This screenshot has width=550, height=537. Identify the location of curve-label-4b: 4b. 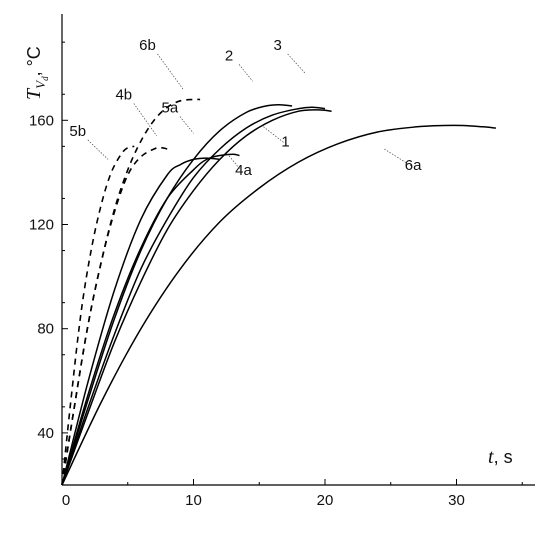
(123, 94).